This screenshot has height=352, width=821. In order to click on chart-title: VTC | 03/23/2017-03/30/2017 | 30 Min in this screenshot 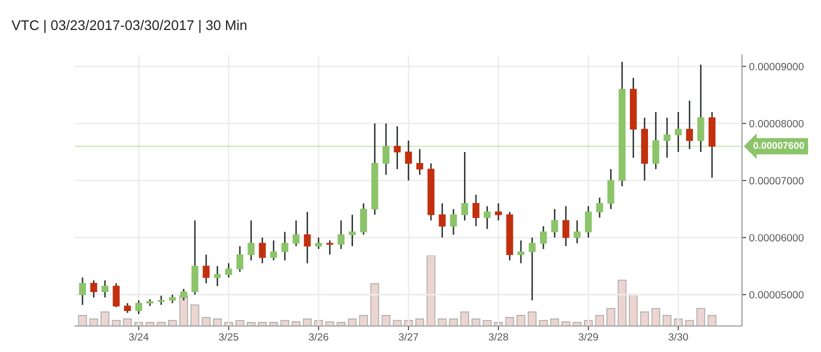, I will do `click(129, 26)`.